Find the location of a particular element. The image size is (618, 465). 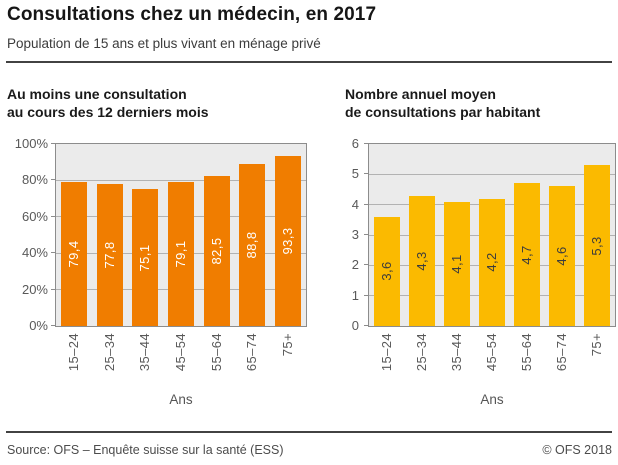

y-tick-label: 0% is located at coordinates (38, 325).